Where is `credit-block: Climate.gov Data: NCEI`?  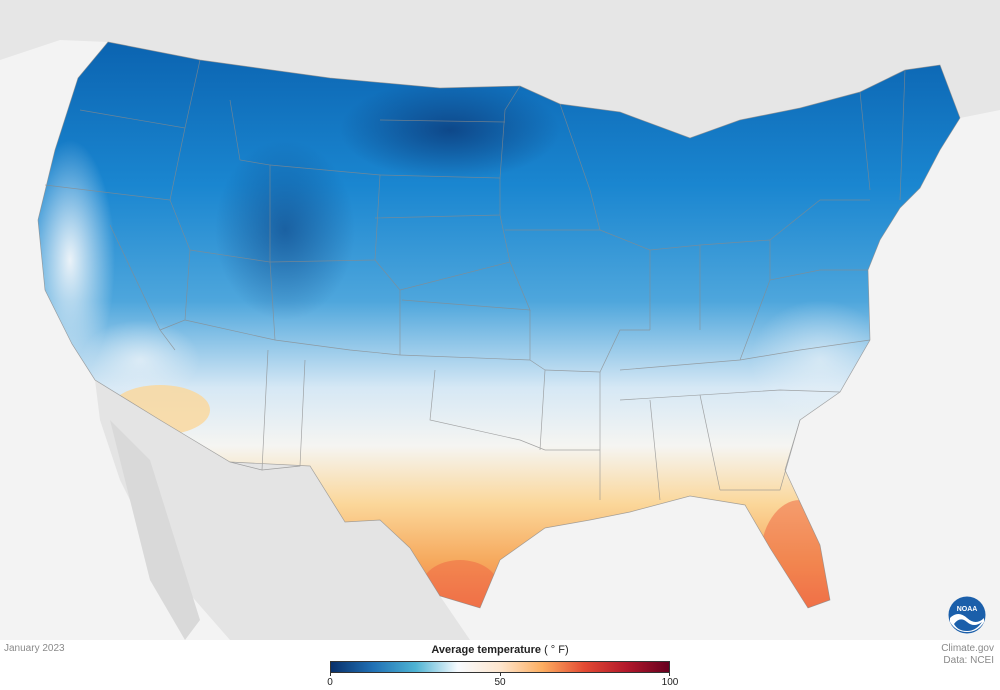
credit-block: Climate.gov Data: NCEI is located at coordinates (967, 655).